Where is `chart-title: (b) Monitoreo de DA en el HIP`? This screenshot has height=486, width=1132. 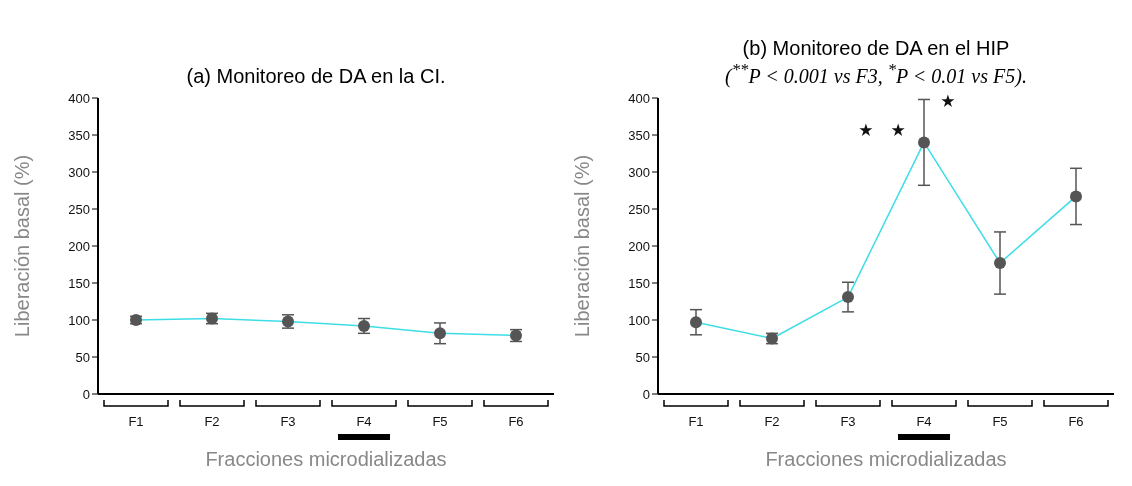 chart-title: (b) Monitoreo de DA en el HIP is located at coordinates (876, 49).